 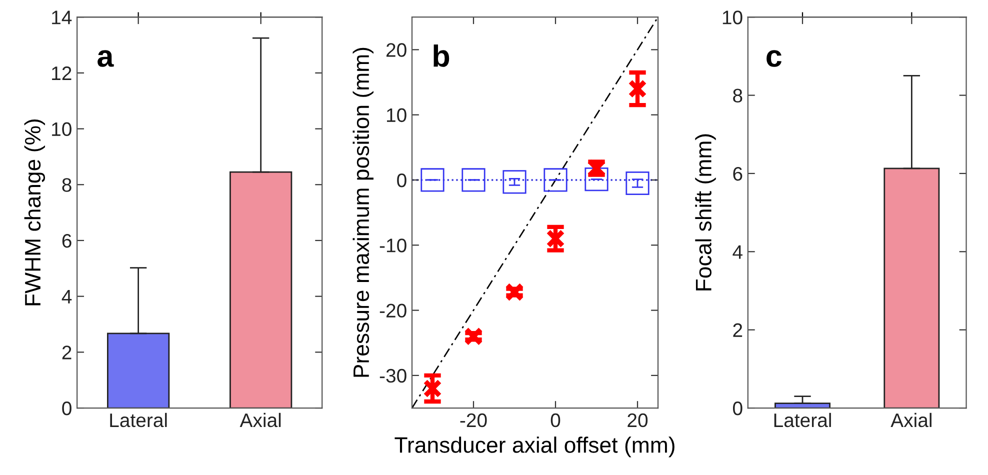 I want to click on y-tick-label: -20, so click(x=393, y=311).